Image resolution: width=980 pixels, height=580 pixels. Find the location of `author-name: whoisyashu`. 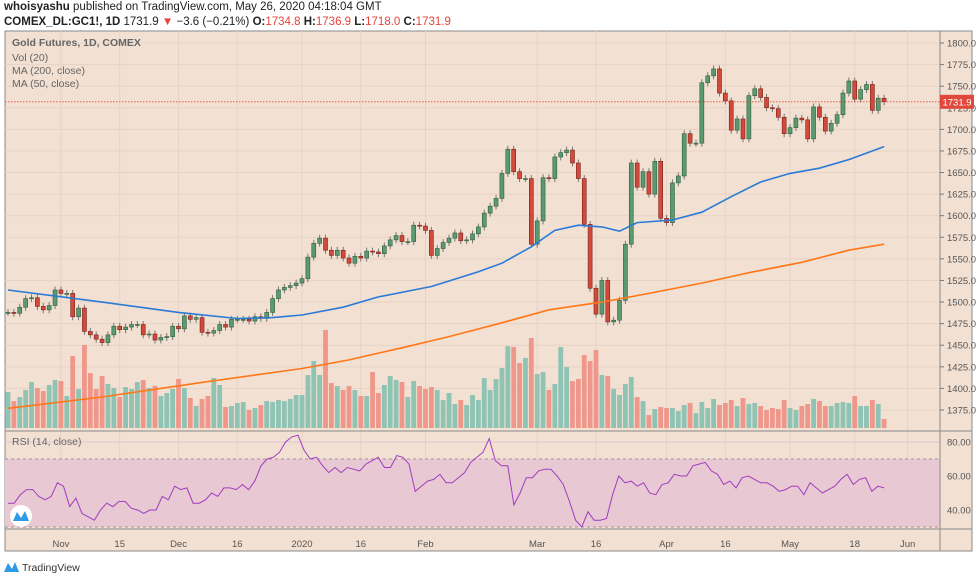

author-name: whoisyashu is located at coordinates (37, 7).